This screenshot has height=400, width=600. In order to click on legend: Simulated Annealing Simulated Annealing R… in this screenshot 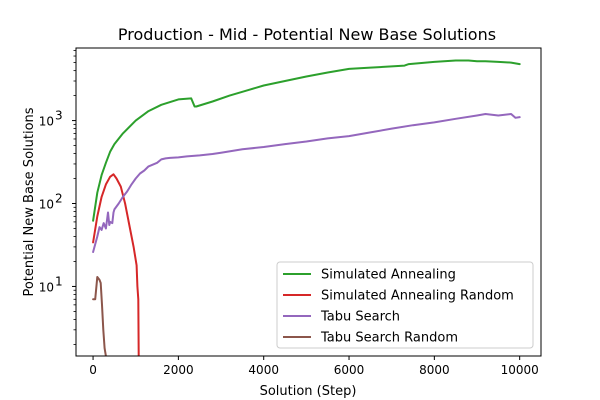, I will do `click(405, 305)`.